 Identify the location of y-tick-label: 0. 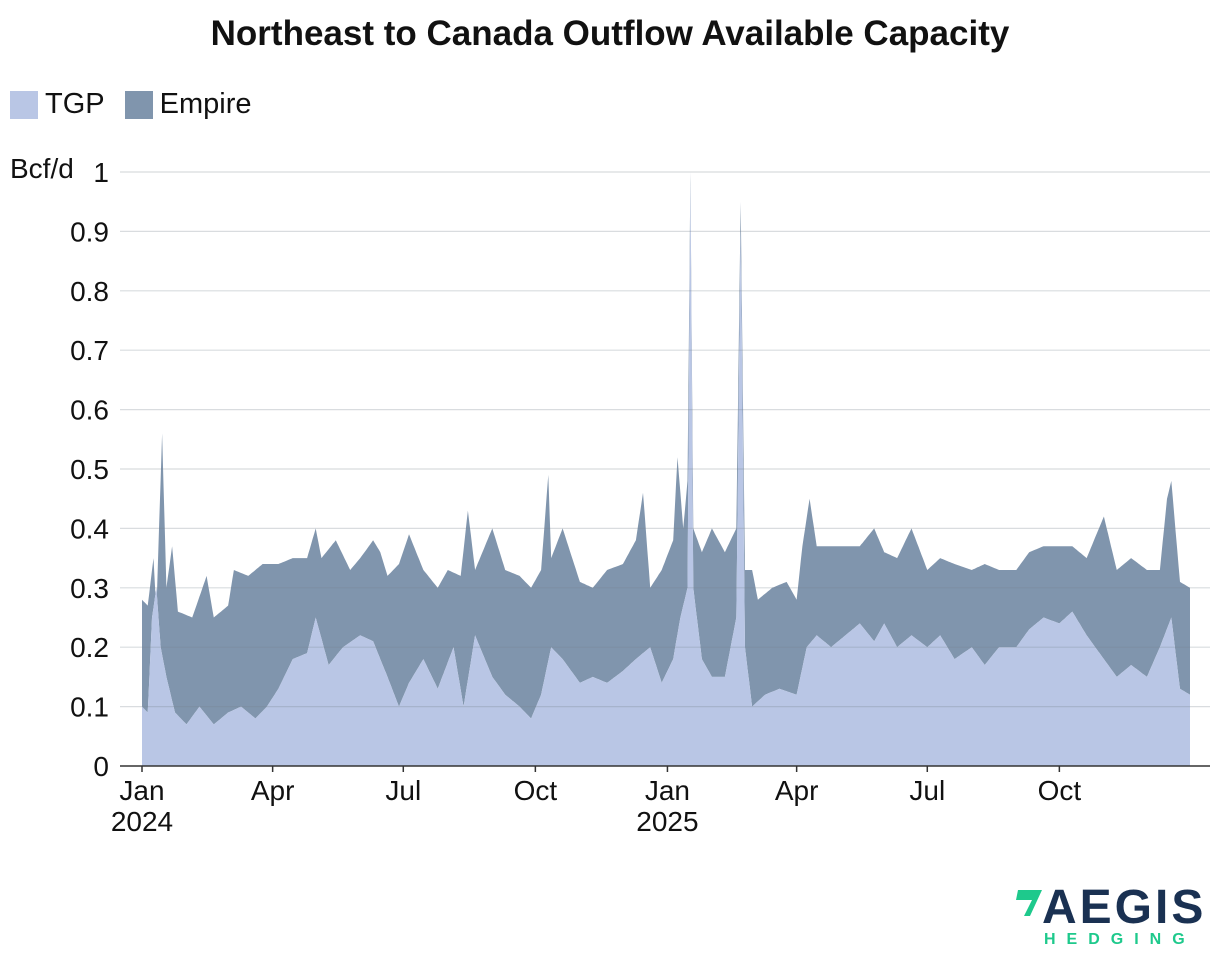
(101, 766).